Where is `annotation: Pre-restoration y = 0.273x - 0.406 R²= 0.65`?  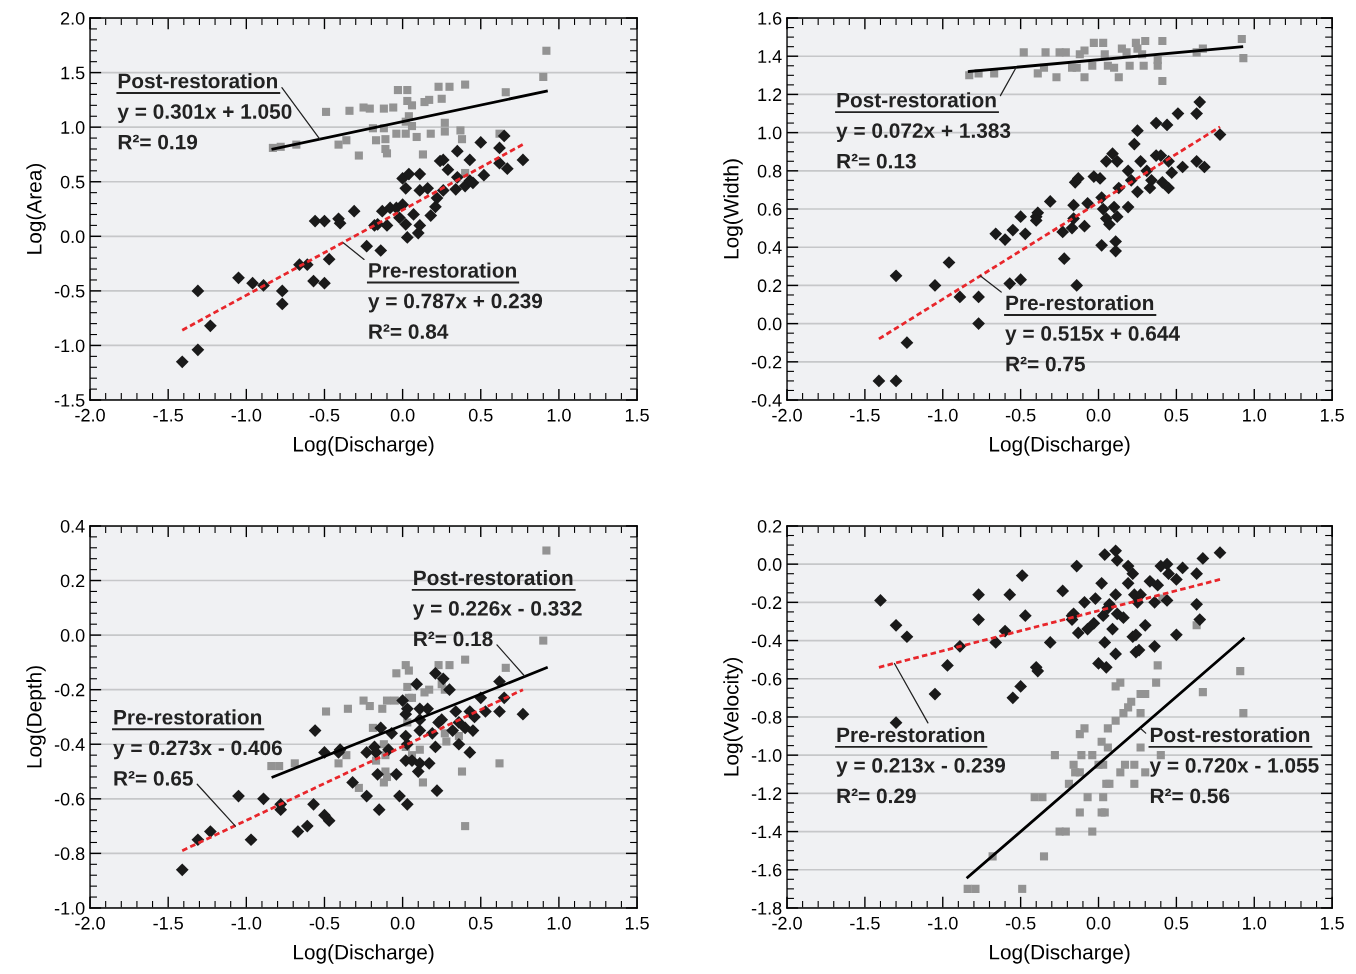 annotation: Pre-restoration y = 0.273x - 0.406 R²= 0.65 is located at coordinates (197, 747).